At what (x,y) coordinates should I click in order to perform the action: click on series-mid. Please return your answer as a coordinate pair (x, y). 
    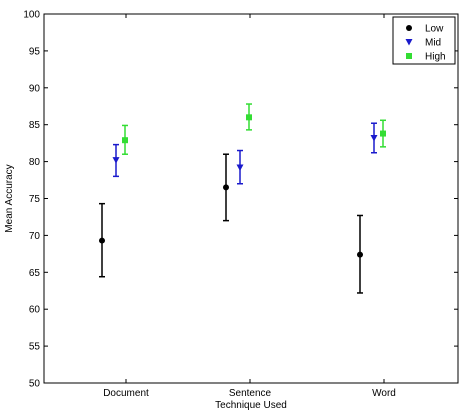
    Looking at the image, I should click on (245, 153).